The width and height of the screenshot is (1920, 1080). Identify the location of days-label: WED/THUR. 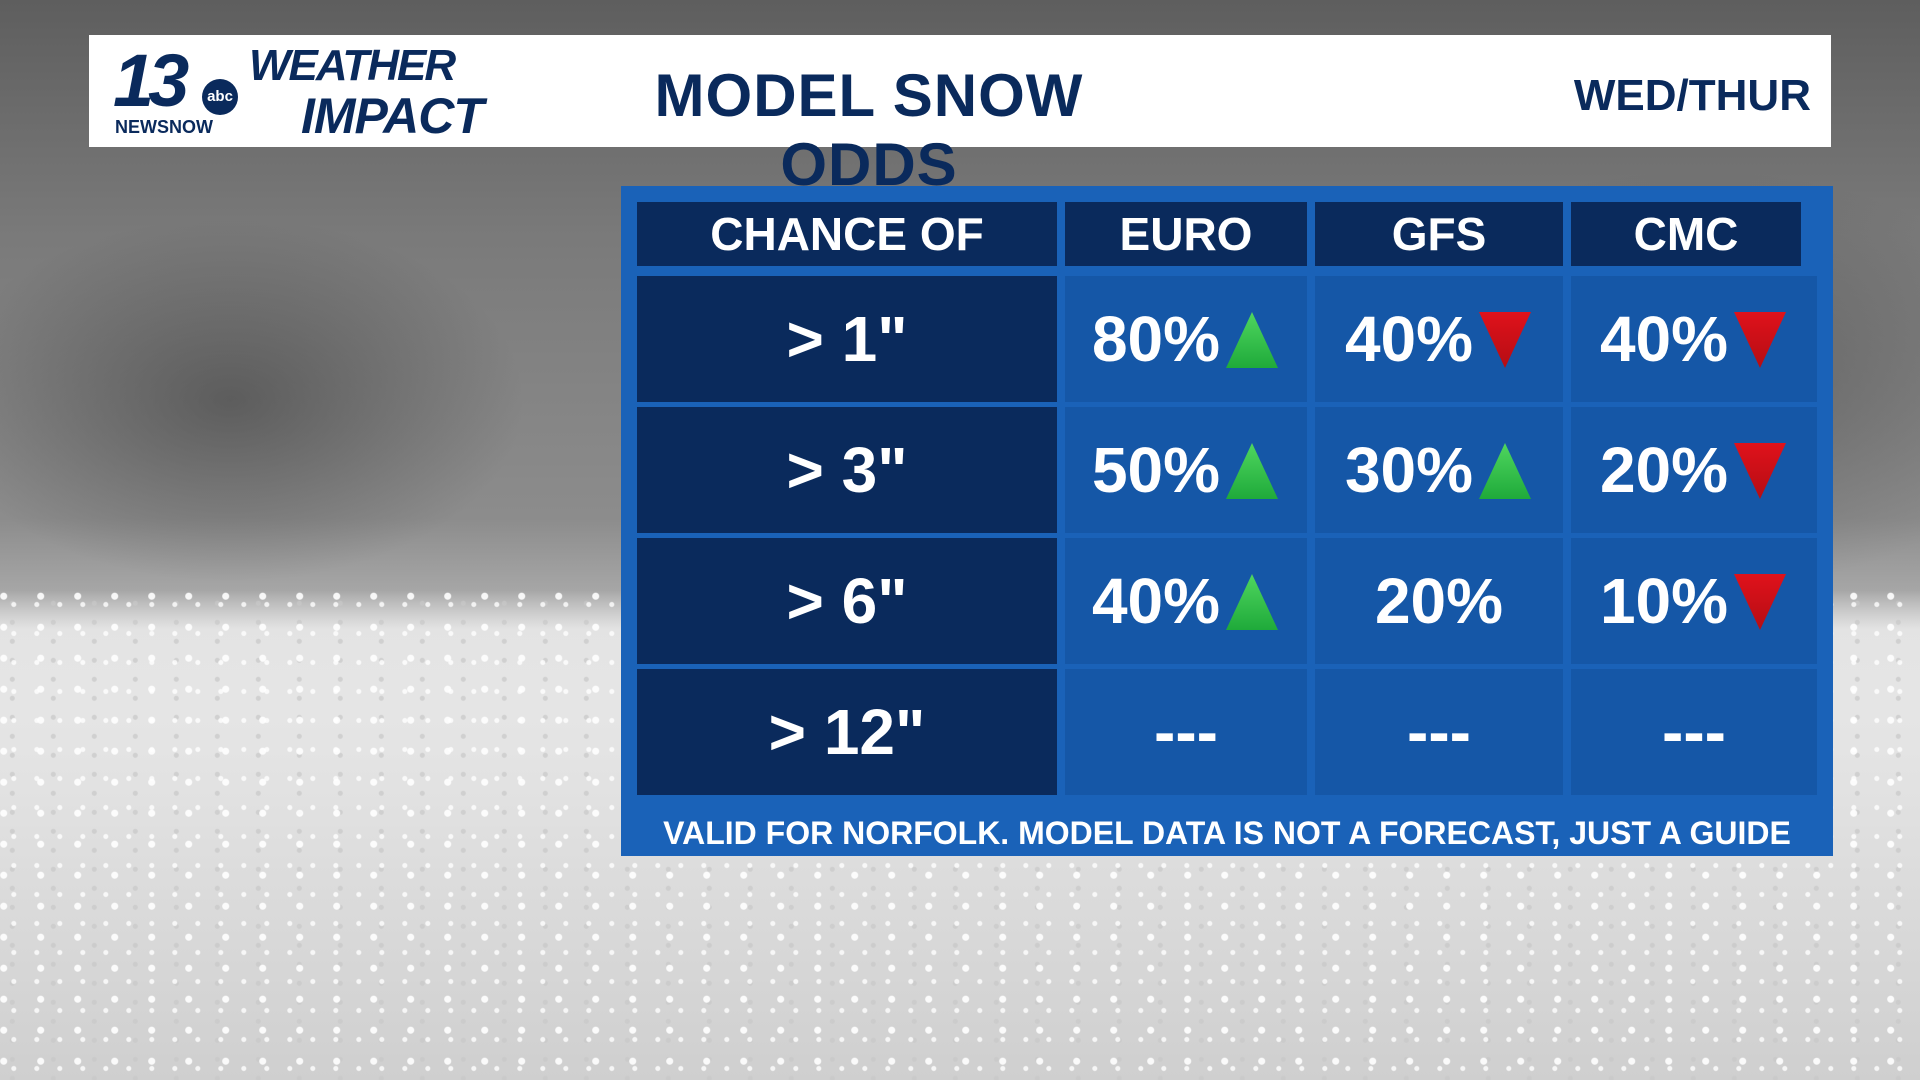
(1692, 95).